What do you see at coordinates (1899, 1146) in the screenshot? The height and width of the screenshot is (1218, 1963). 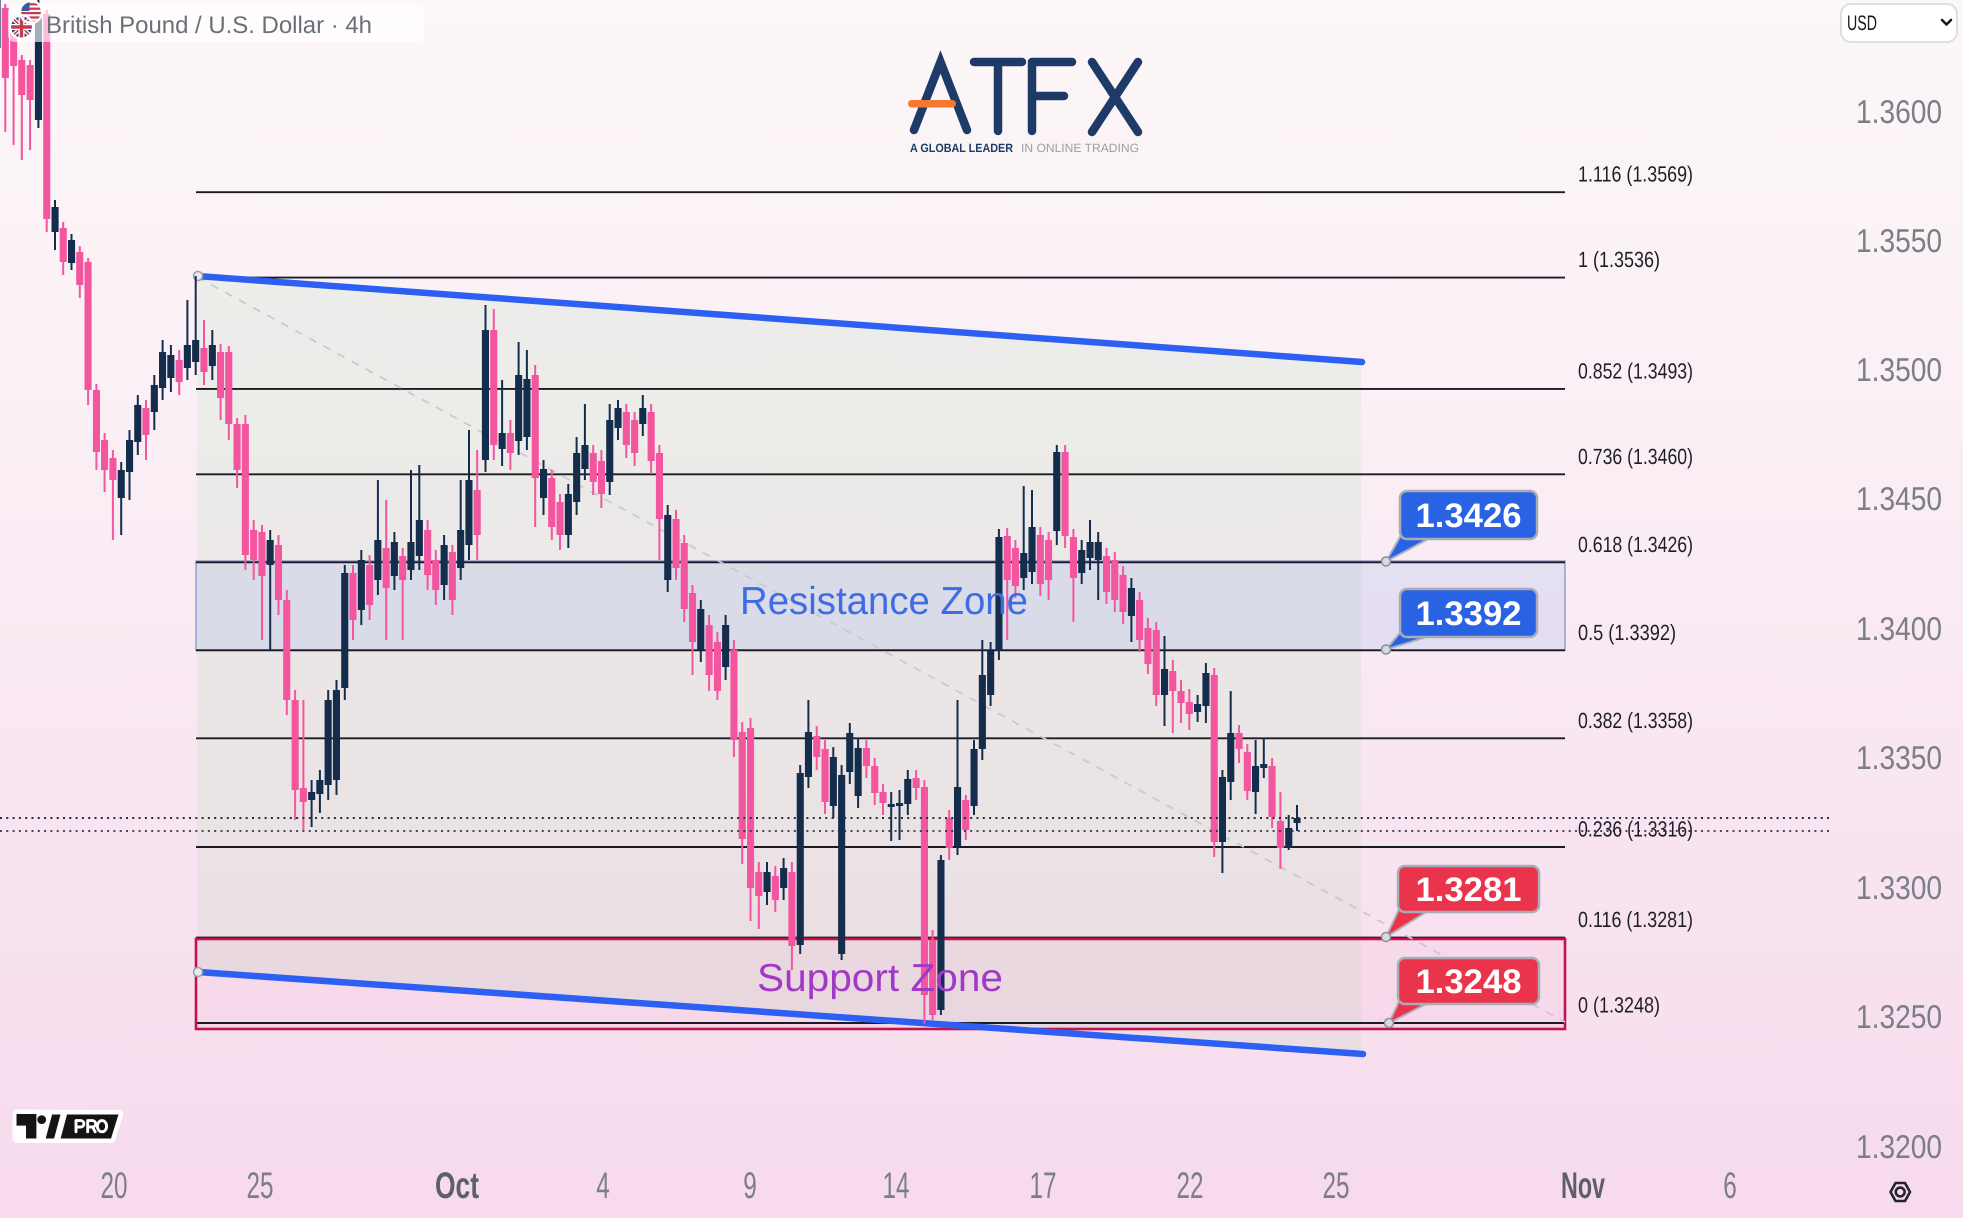 I see `svg-text: 1.3200` at bounding box center [1899, 1146].